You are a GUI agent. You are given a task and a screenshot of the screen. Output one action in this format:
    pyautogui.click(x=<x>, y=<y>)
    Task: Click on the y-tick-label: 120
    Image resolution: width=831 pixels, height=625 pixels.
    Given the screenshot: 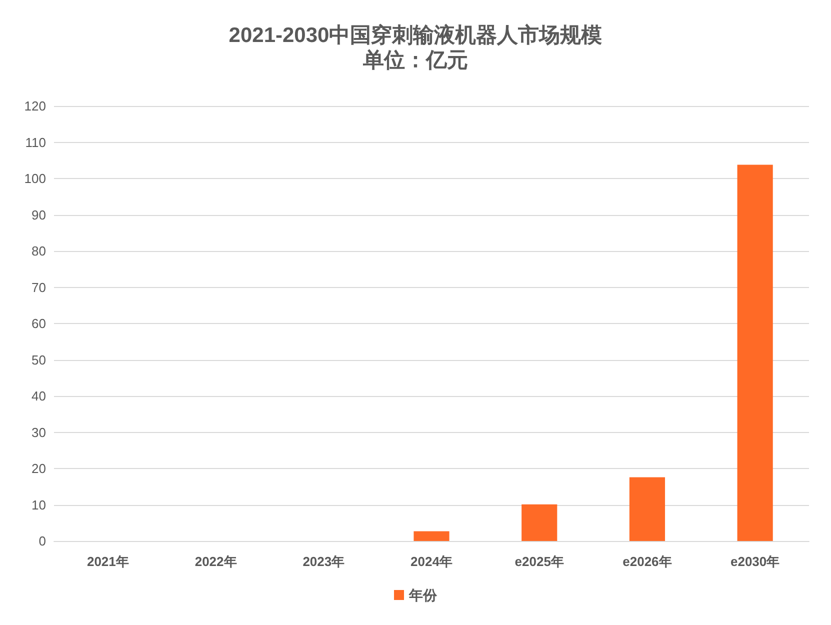 What is the action you would take?
    pyautogui.click(x=35, y=106)
    